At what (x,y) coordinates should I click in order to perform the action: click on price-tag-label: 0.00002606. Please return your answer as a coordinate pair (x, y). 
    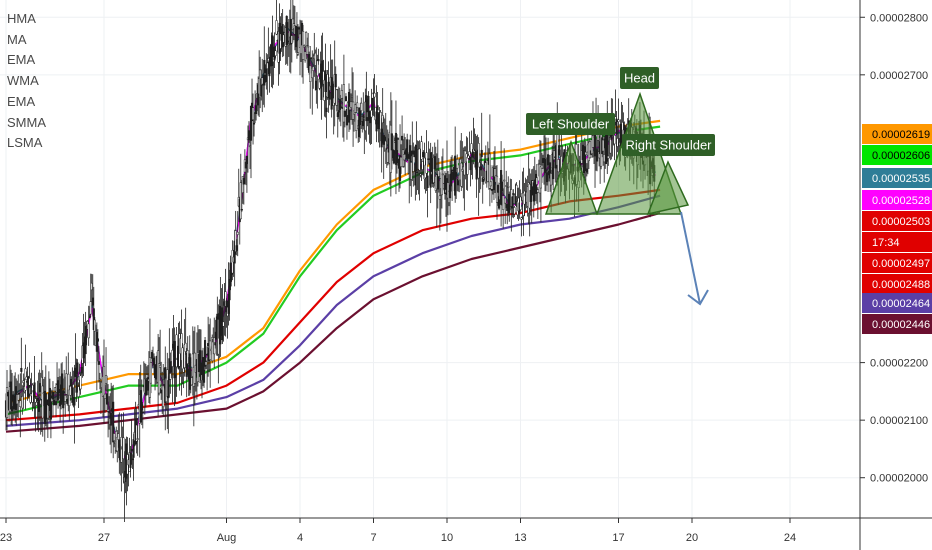
    Looking at the image, I should click on (901, 156).